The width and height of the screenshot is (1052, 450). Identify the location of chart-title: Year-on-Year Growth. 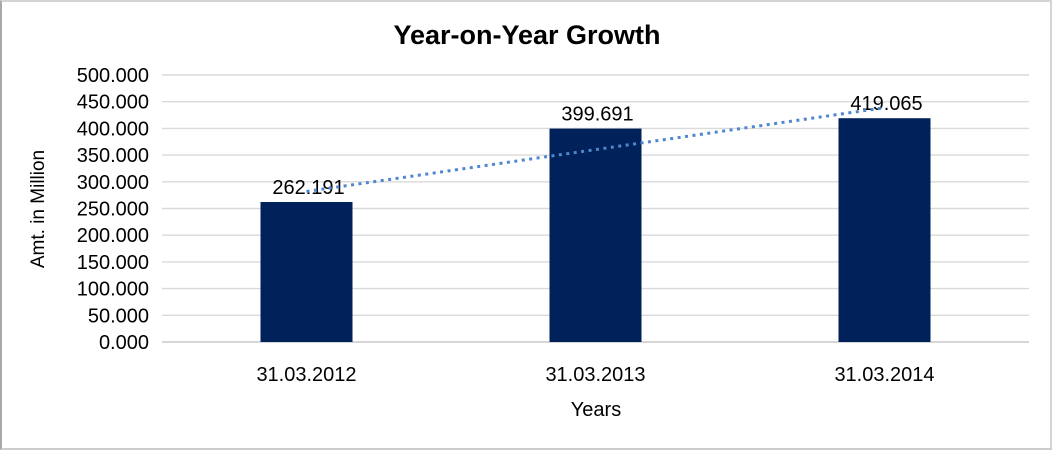
(526, 35).